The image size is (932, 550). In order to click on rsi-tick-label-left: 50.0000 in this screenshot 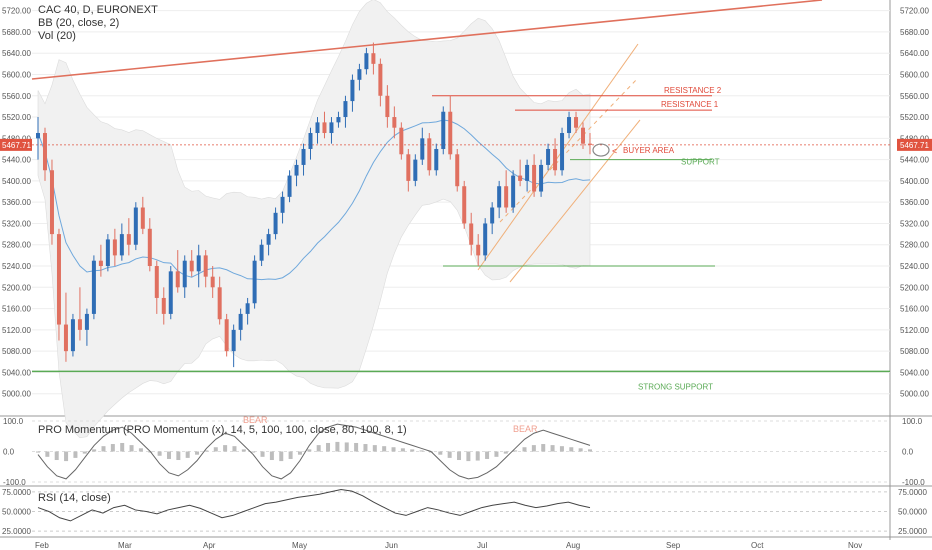, I will do `click(16, 512)`.